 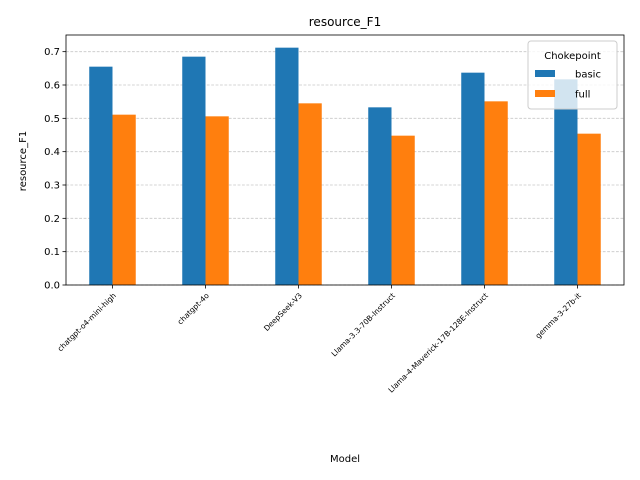 I want to click on y-tick-label: 0.5, so click(x=52, y=119).